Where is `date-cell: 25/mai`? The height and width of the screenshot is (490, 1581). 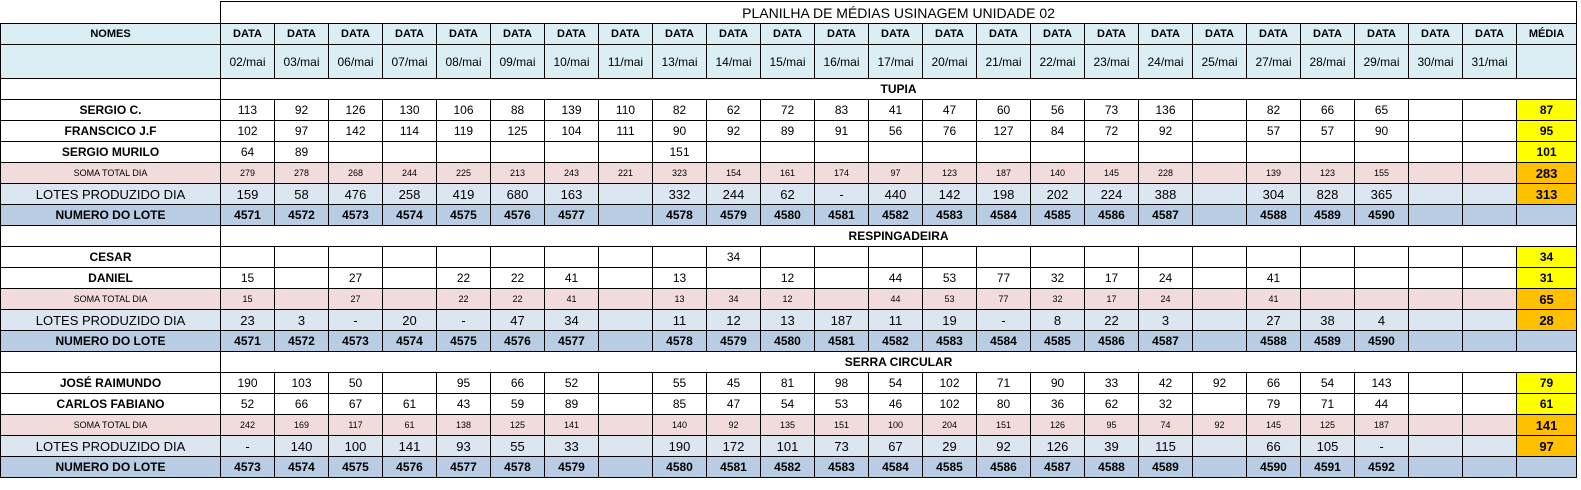 date-cell: 25/mai is located at coordinates (1219, 61).